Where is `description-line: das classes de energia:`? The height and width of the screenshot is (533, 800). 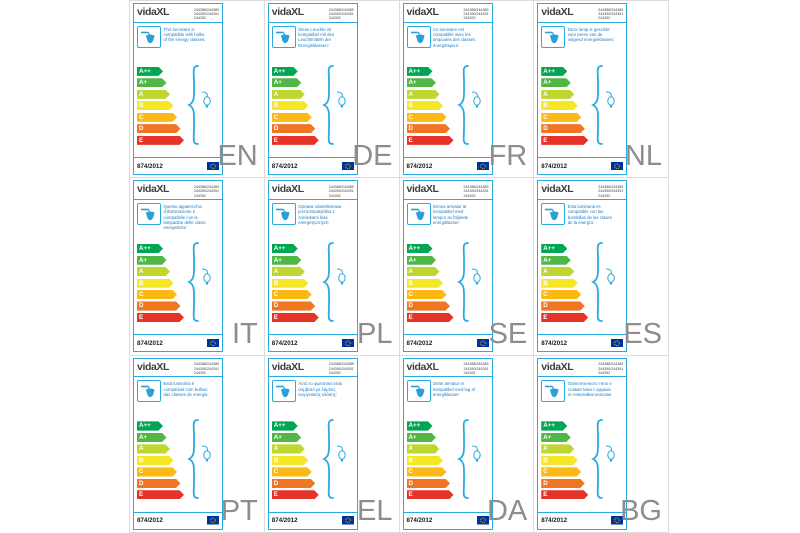
description-line: das classes de energia: is located at coordinates (186, 394).